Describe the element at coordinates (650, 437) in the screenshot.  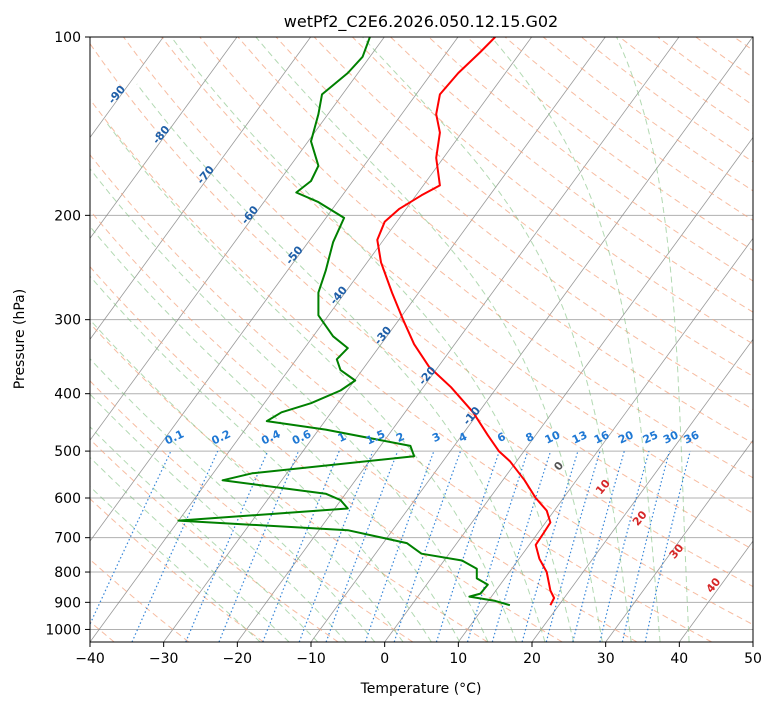
I see `mixing-ratio-label: 25` at that location.